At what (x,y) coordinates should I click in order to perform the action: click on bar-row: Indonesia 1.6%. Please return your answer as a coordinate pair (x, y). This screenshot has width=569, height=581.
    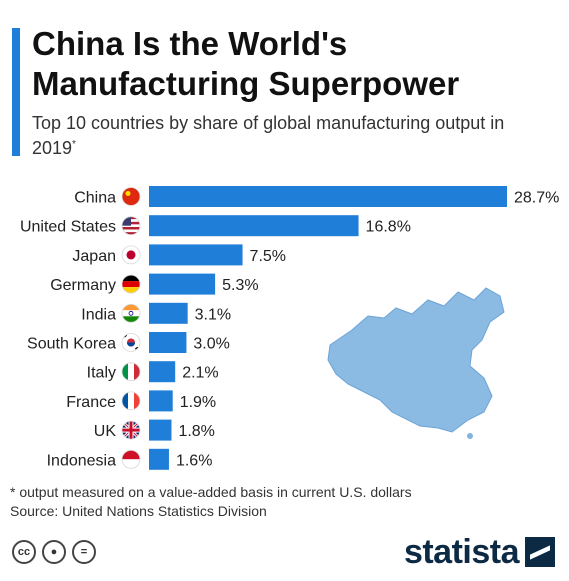
    Looking at the image, I should click on (129, 459).